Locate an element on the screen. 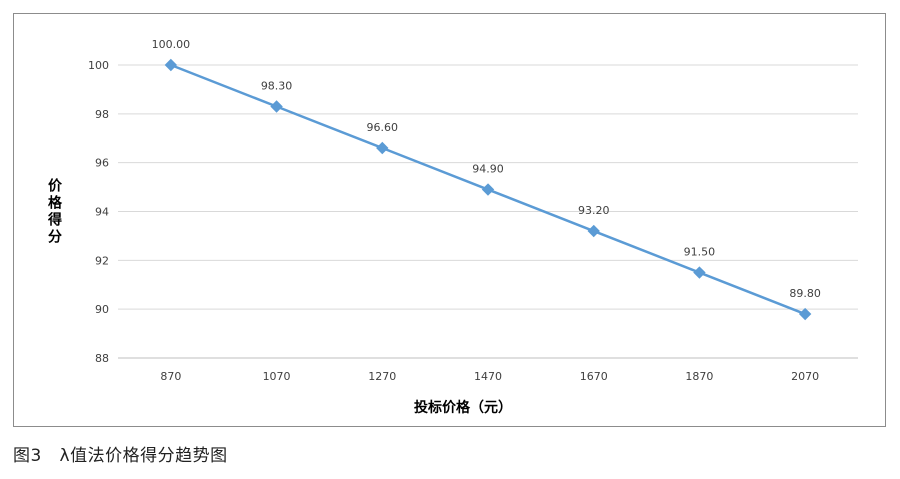 The height and width of the screenshot is (479, 900). x-axis-title: 投标价格（元） is located at coordinates (463, 407).